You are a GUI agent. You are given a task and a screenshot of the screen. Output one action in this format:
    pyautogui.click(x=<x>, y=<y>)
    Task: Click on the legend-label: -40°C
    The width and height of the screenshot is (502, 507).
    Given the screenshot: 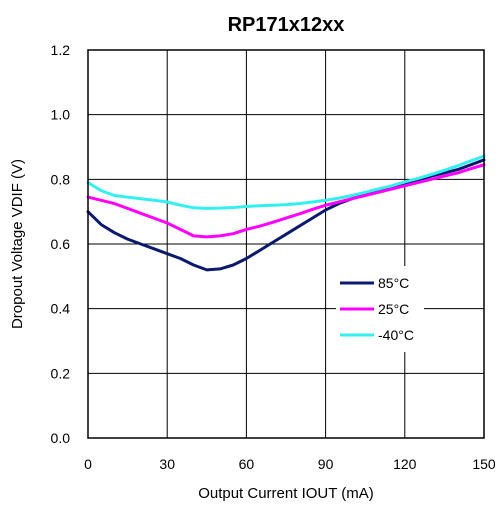 What is the action you would take?
    pyautogui.click(x=396, y=335)
    